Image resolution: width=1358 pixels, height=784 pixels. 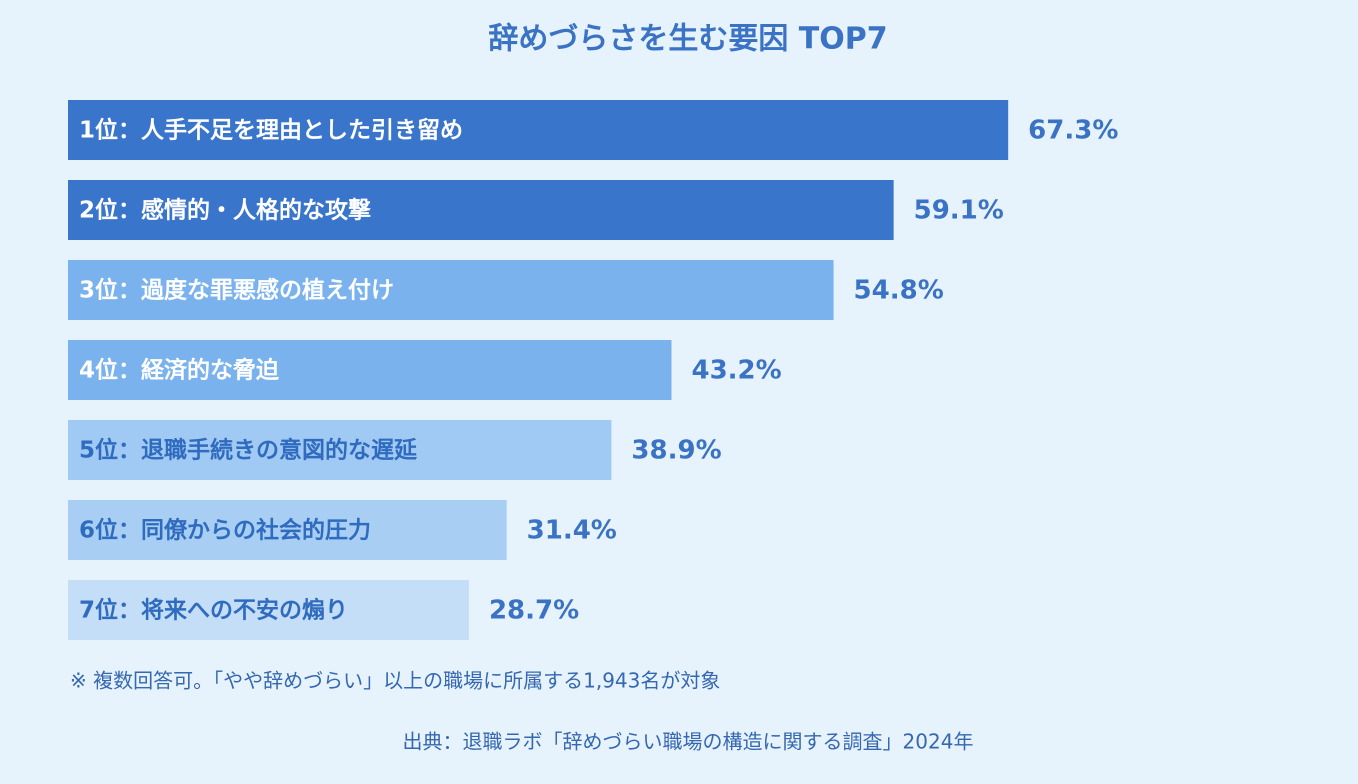 What do you see at coordinates (572, 531) in the screenshot?
I see `value-label: 31.4%` at bounding box center [572, 531].